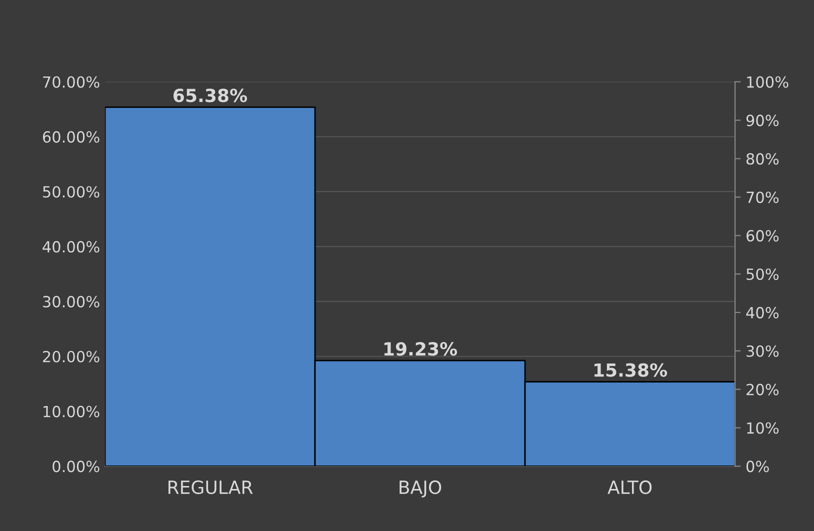  What do you see at coordinates (762, 198) in the screenshot?
I see `y2-tick-label: 70%` at bounding box center [762, 198].